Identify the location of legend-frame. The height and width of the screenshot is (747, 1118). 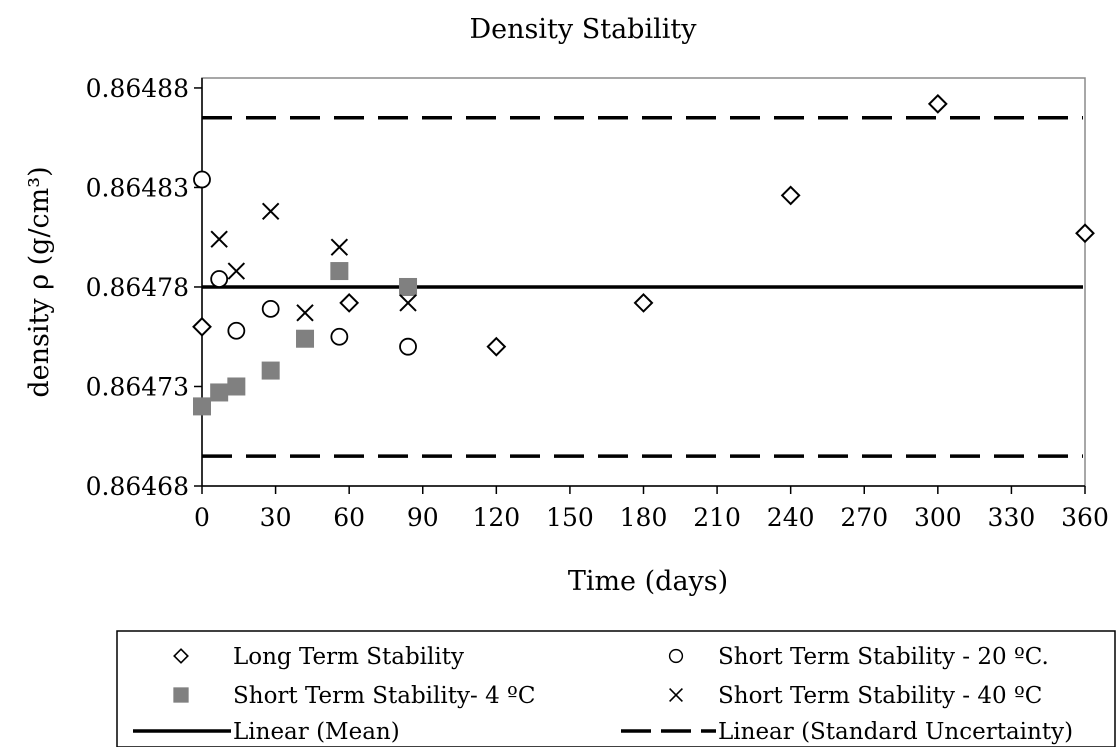
(616, 688).